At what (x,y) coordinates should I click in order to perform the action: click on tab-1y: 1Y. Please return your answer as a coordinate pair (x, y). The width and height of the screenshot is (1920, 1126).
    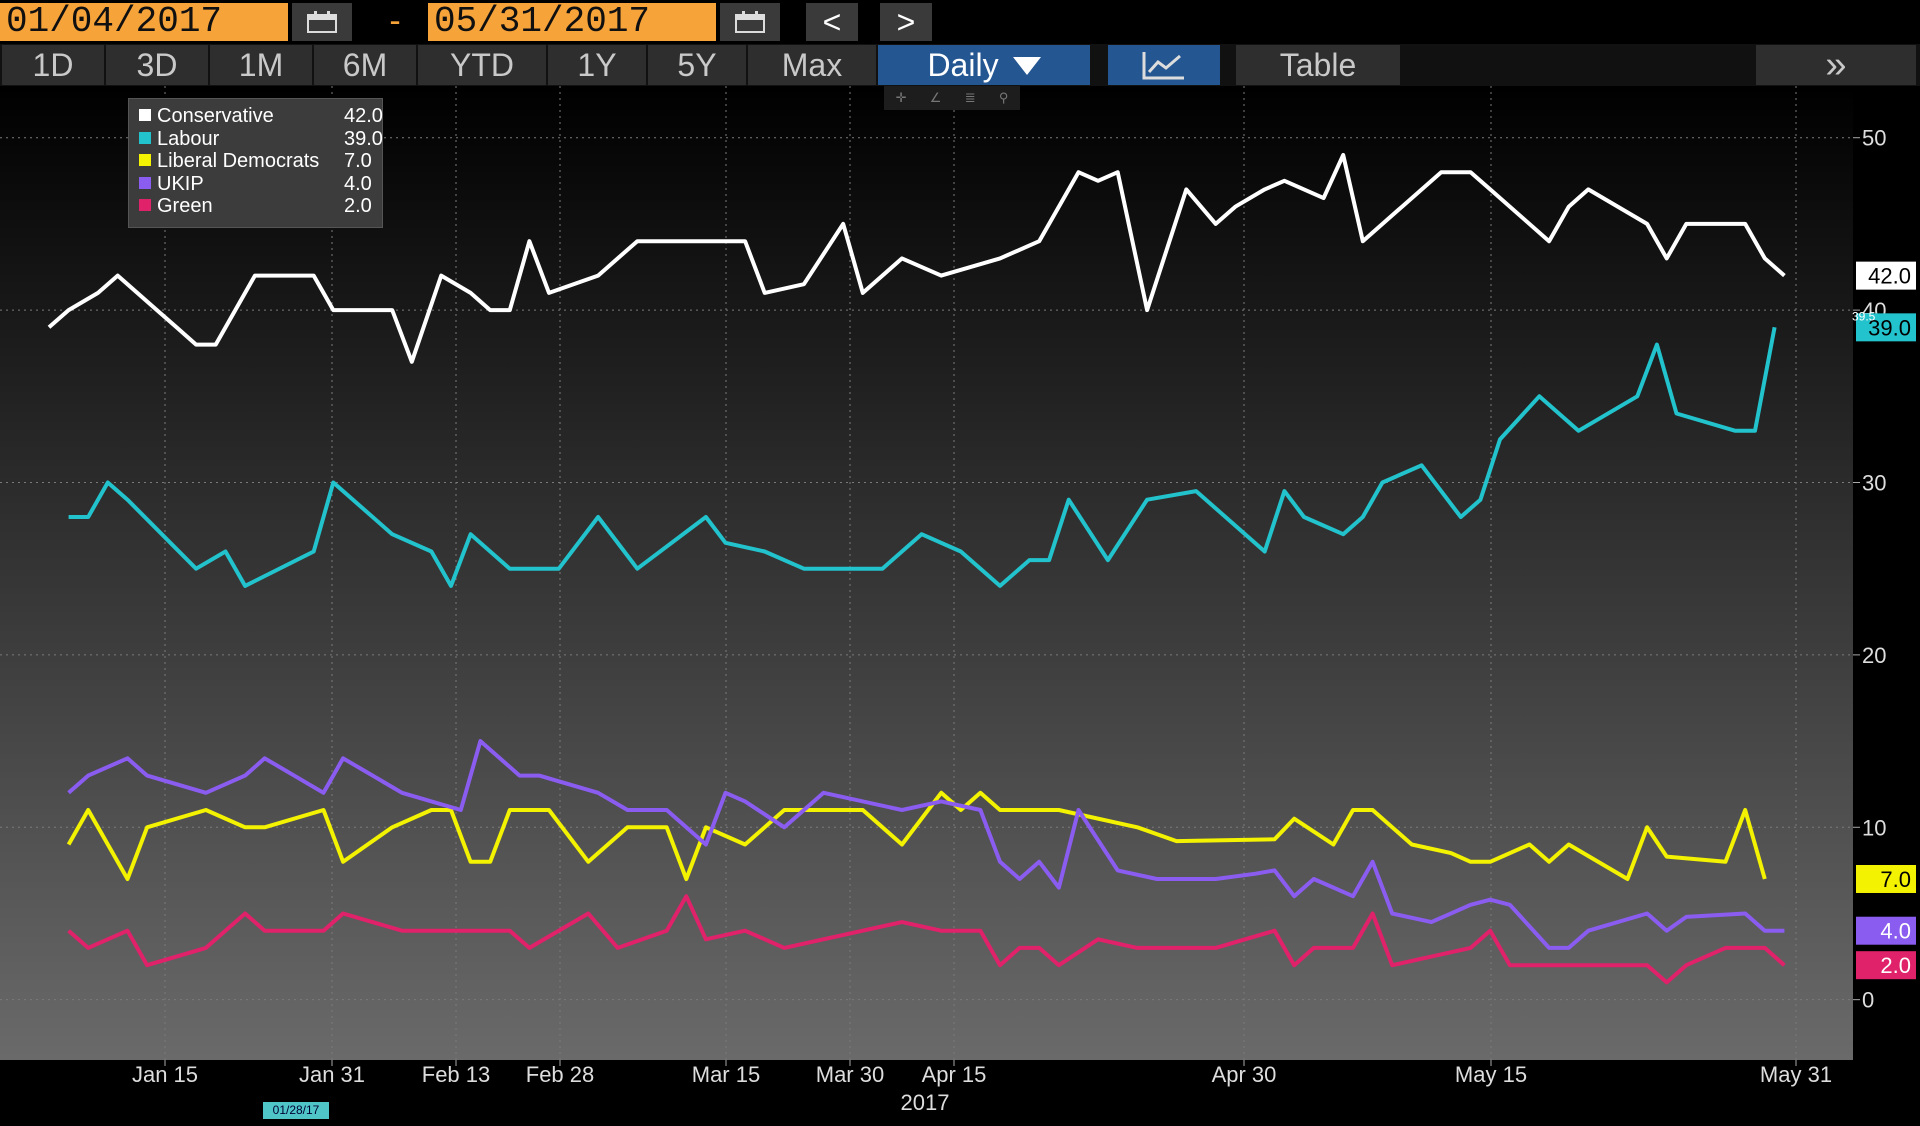
    Looking at the image, I should click on (597, 65).